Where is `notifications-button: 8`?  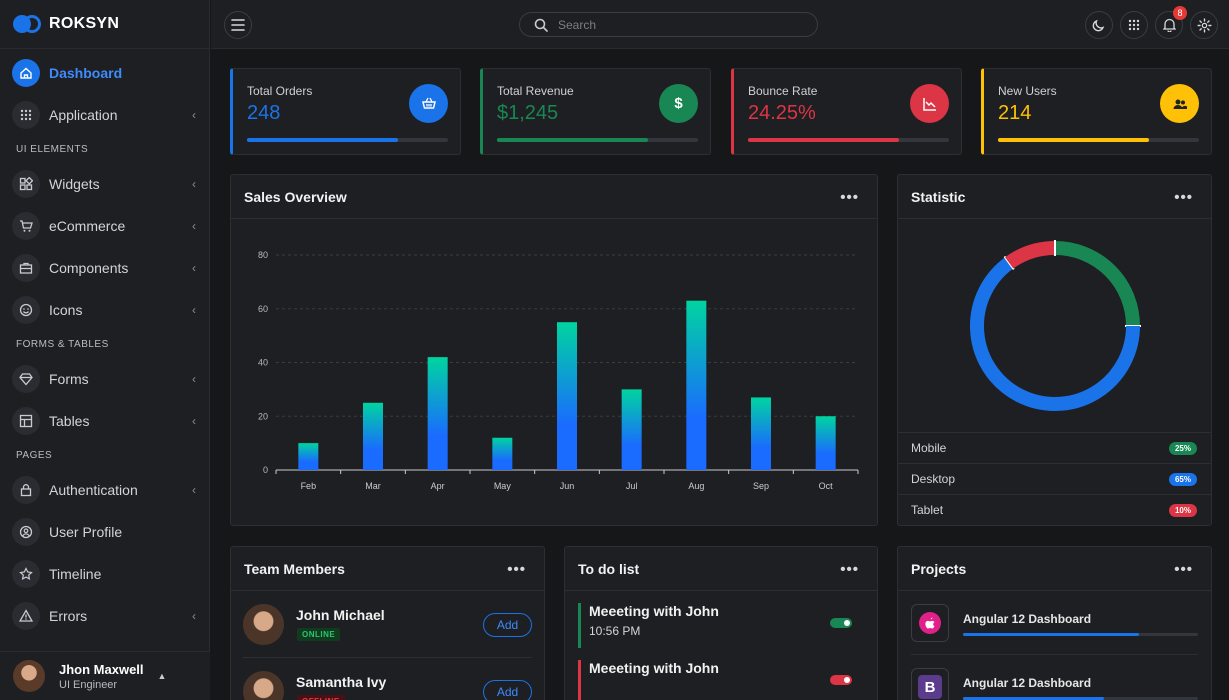
notifications-button: 8 is located at coordinates (1171, 22).